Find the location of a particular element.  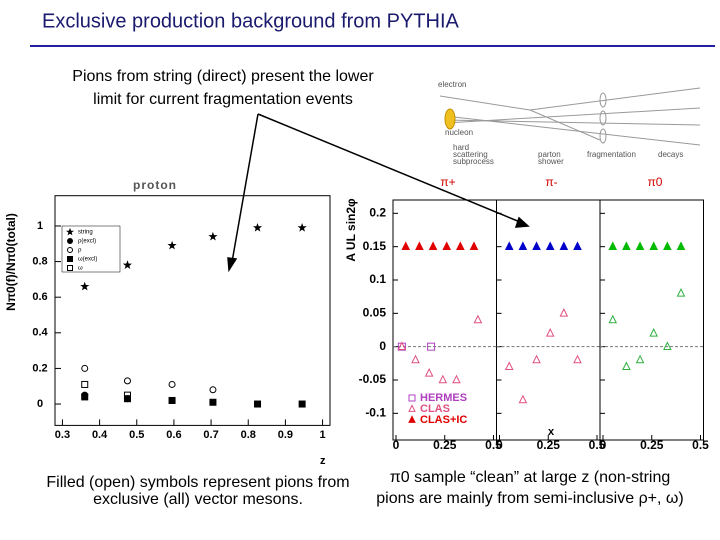

y-tick-label: -0.1 is located at coordinates (375, 413).